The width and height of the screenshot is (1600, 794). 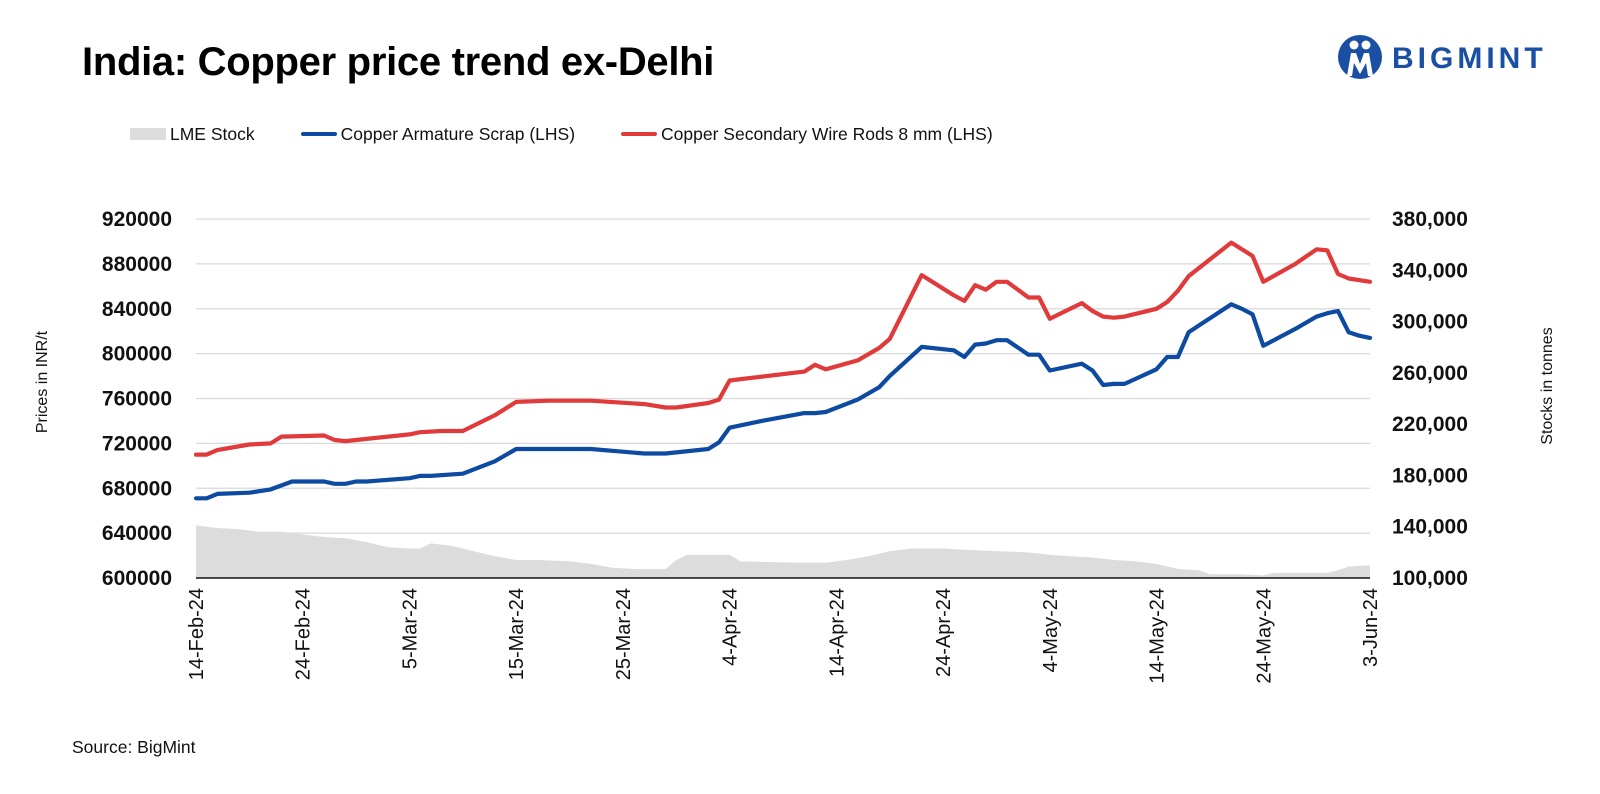 I want to click on y-right-tick-label: 180,000, so click(x=1430, y=475).